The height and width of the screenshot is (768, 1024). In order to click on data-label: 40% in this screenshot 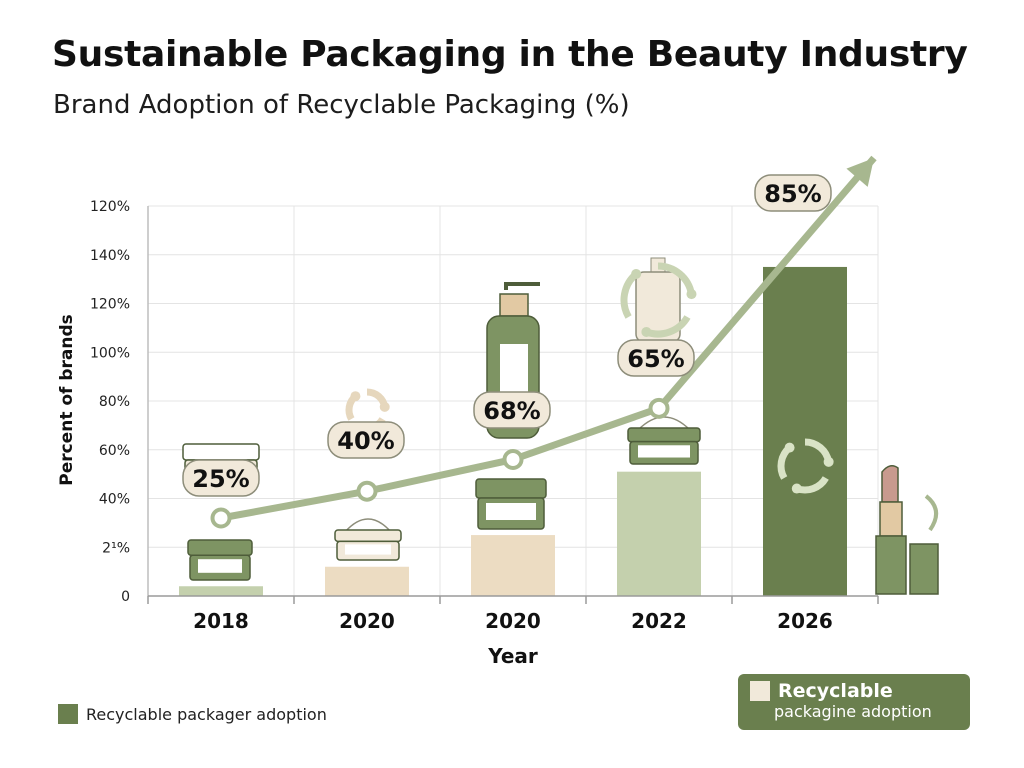, I will do `click(365, 441)`.